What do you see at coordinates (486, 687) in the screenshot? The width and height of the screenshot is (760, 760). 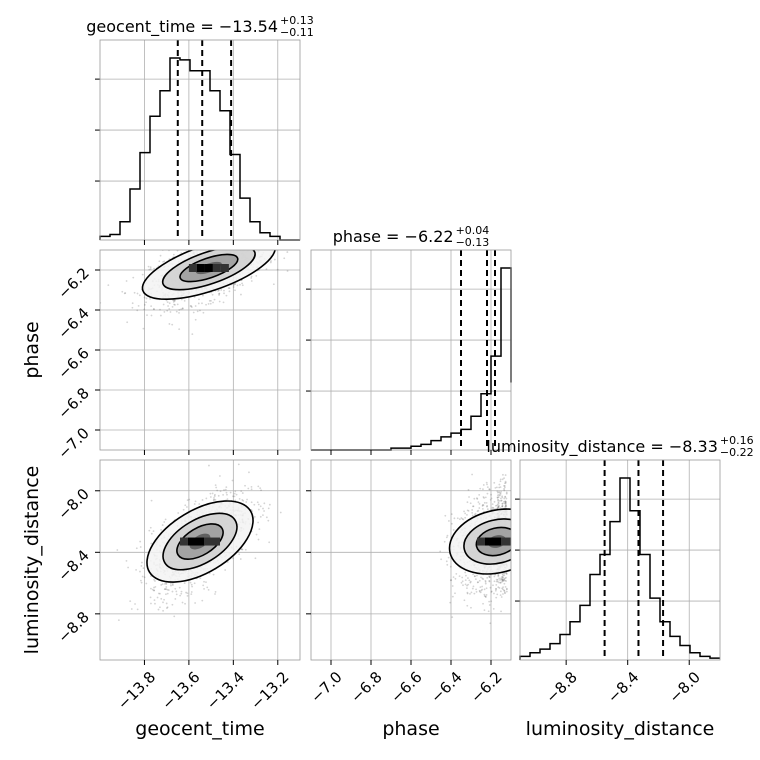 I see `x-tick-label-phase: −6.2` at bounding box center [486, 687].